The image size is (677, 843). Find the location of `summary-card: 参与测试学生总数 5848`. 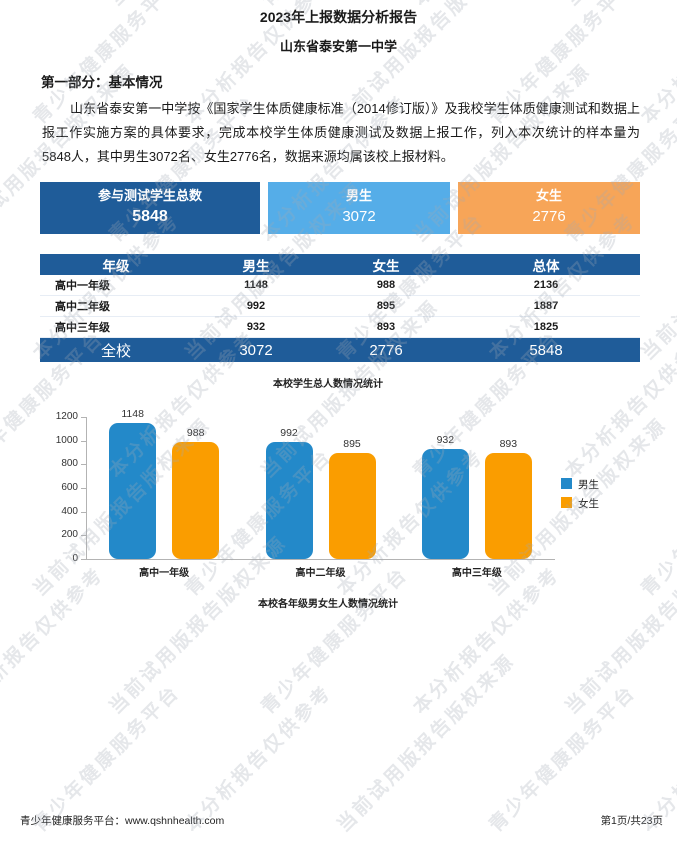

summary-card: 参与测试学生总数 5848 is located at coordinates (150, 208).